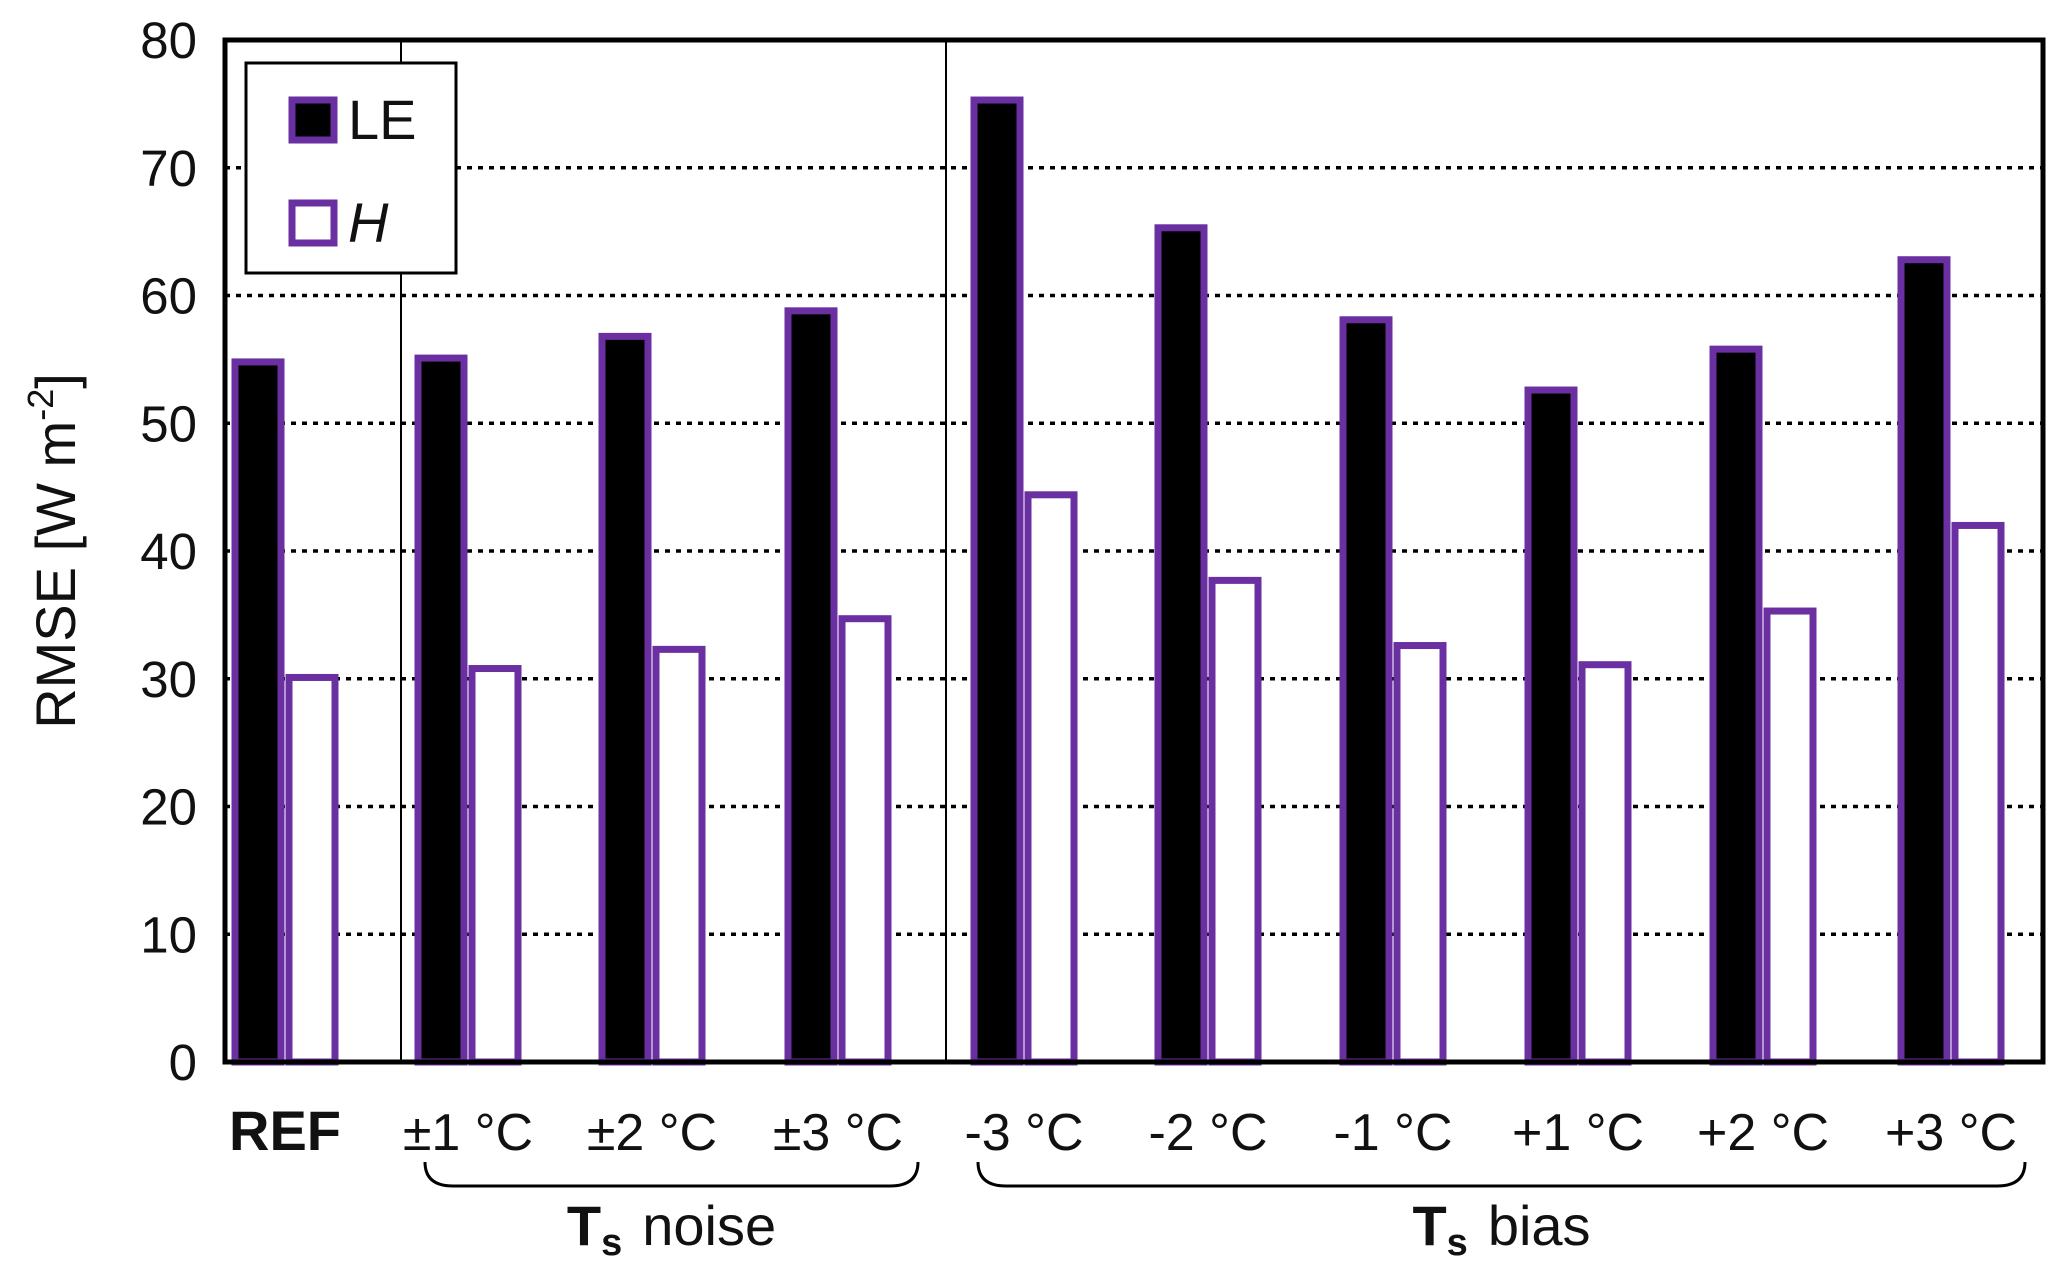 The width and height of the screenshot is (2067, 1270). Describe the element at coordinates (1951, 1133) in the screenshot. I see `x-category-label-9: +3 °C` at that location.